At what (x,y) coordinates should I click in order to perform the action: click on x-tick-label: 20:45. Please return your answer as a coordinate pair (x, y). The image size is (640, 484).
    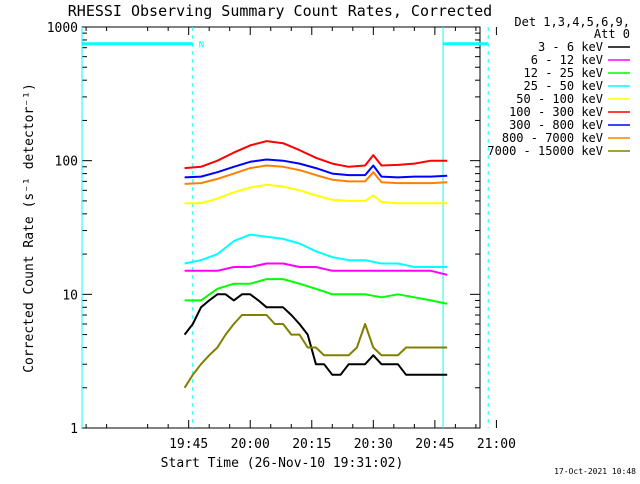
    Looking at the image, I should click on (434, 444).